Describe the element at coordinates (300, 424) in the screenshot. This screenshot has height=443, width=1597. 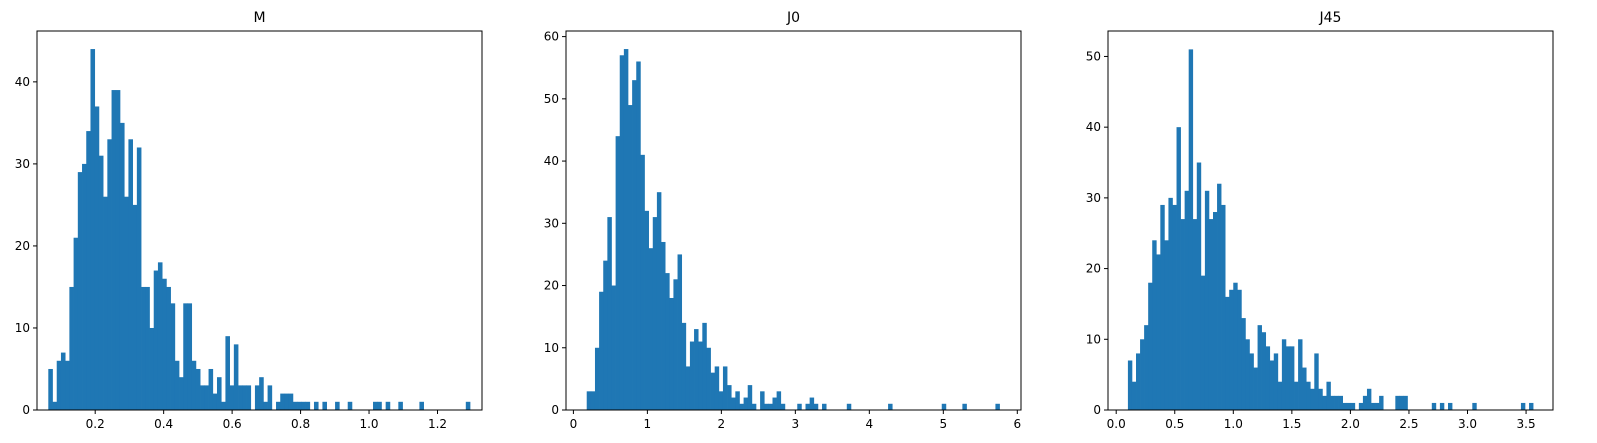
I see `x-tick-label: 0.8` at that location.